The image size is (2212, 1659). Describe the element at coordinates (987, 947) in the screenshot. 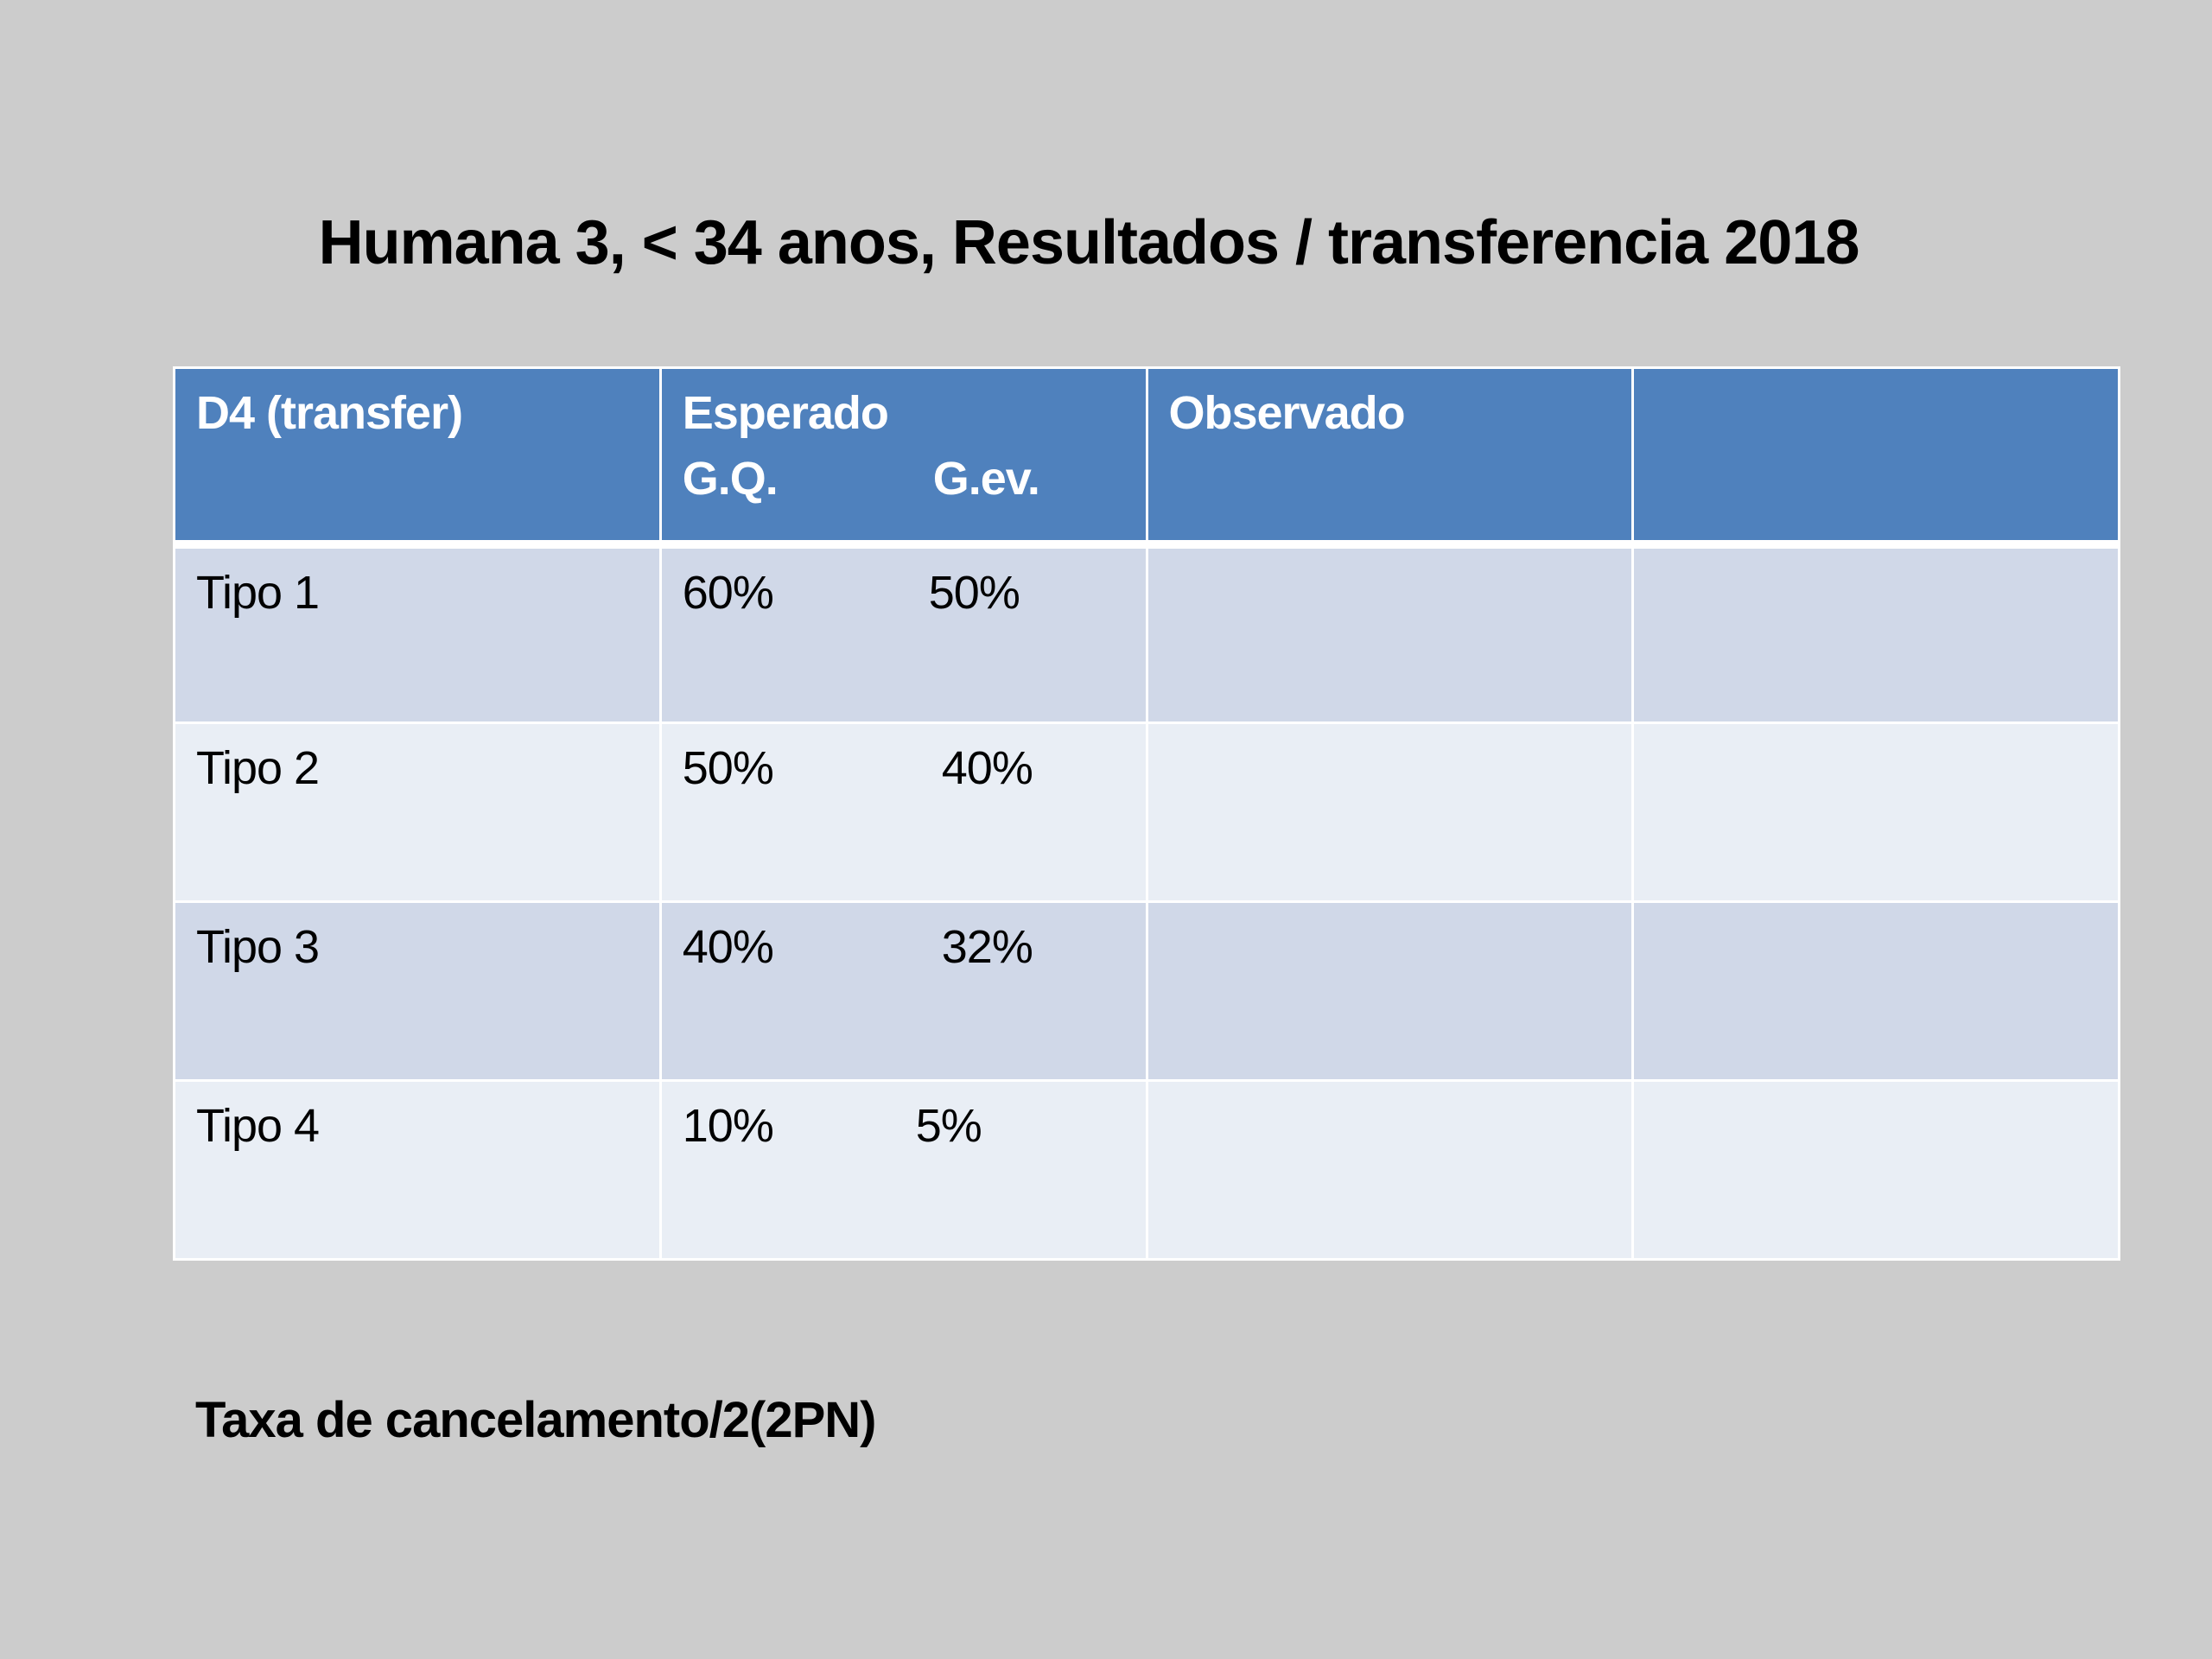

I see `gev-value: 32%` at that location.